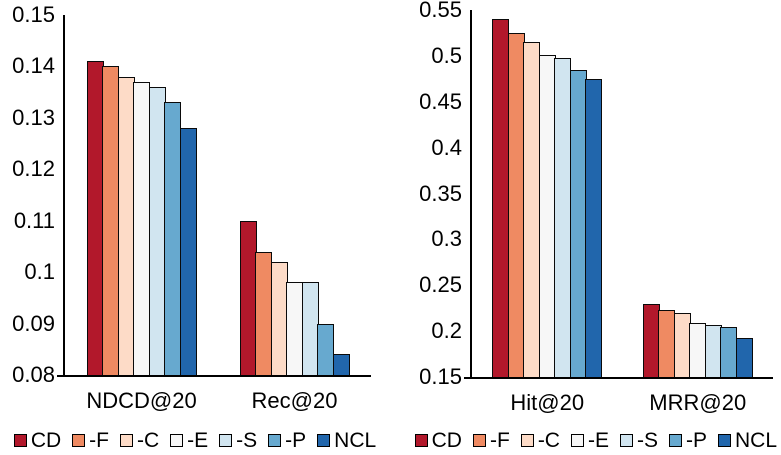 This screenshot has width=781, height=455. I want to click on y-tick-label-0-5: 0.5, so click(446, 55).